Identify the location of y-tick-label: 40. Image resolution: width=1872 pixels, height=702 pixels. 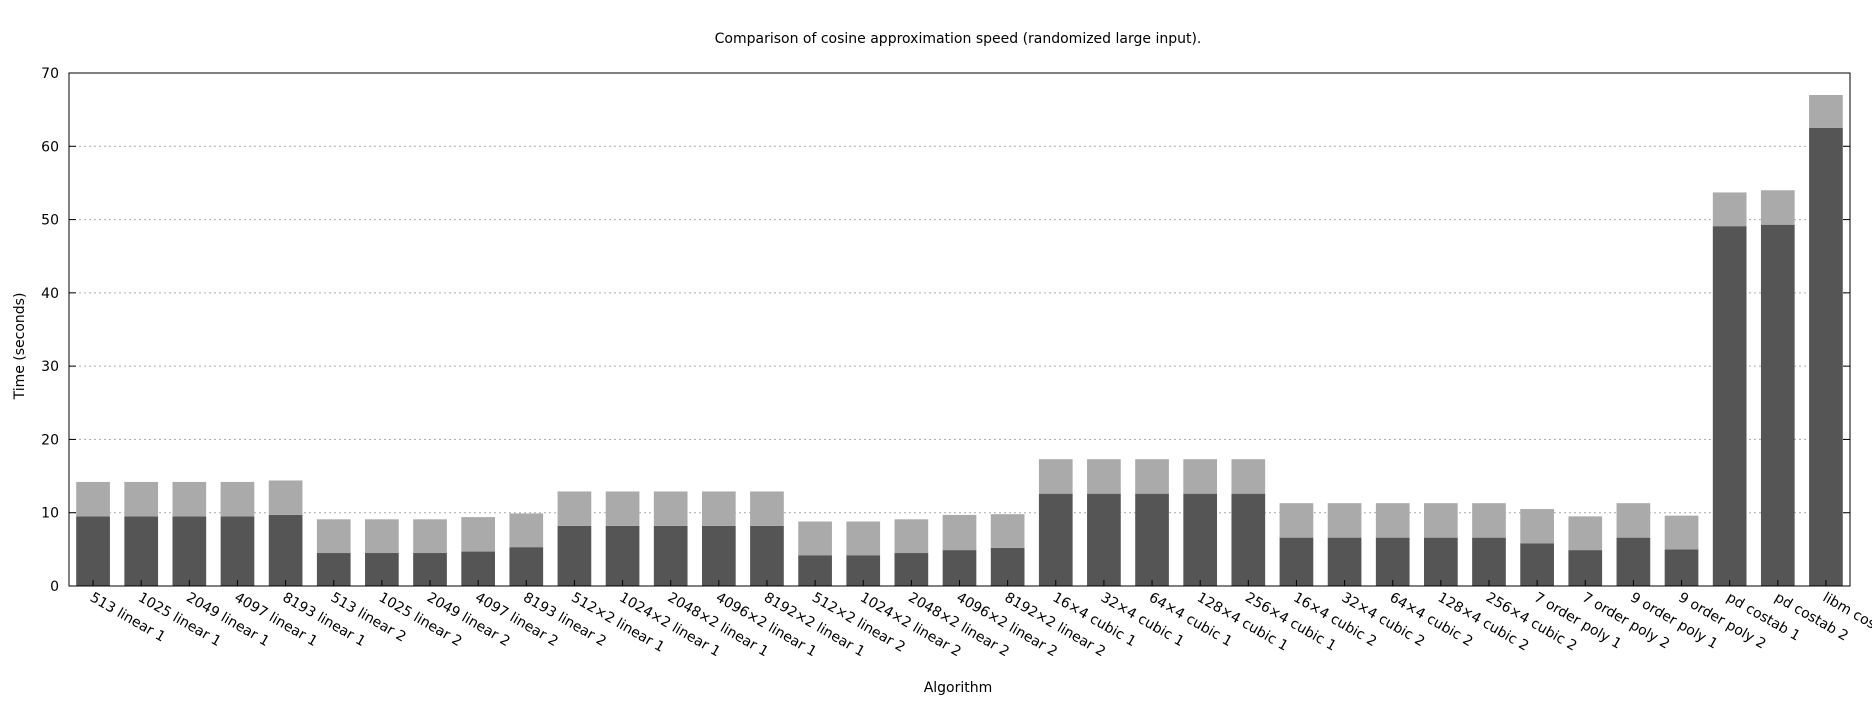
(50, 294).